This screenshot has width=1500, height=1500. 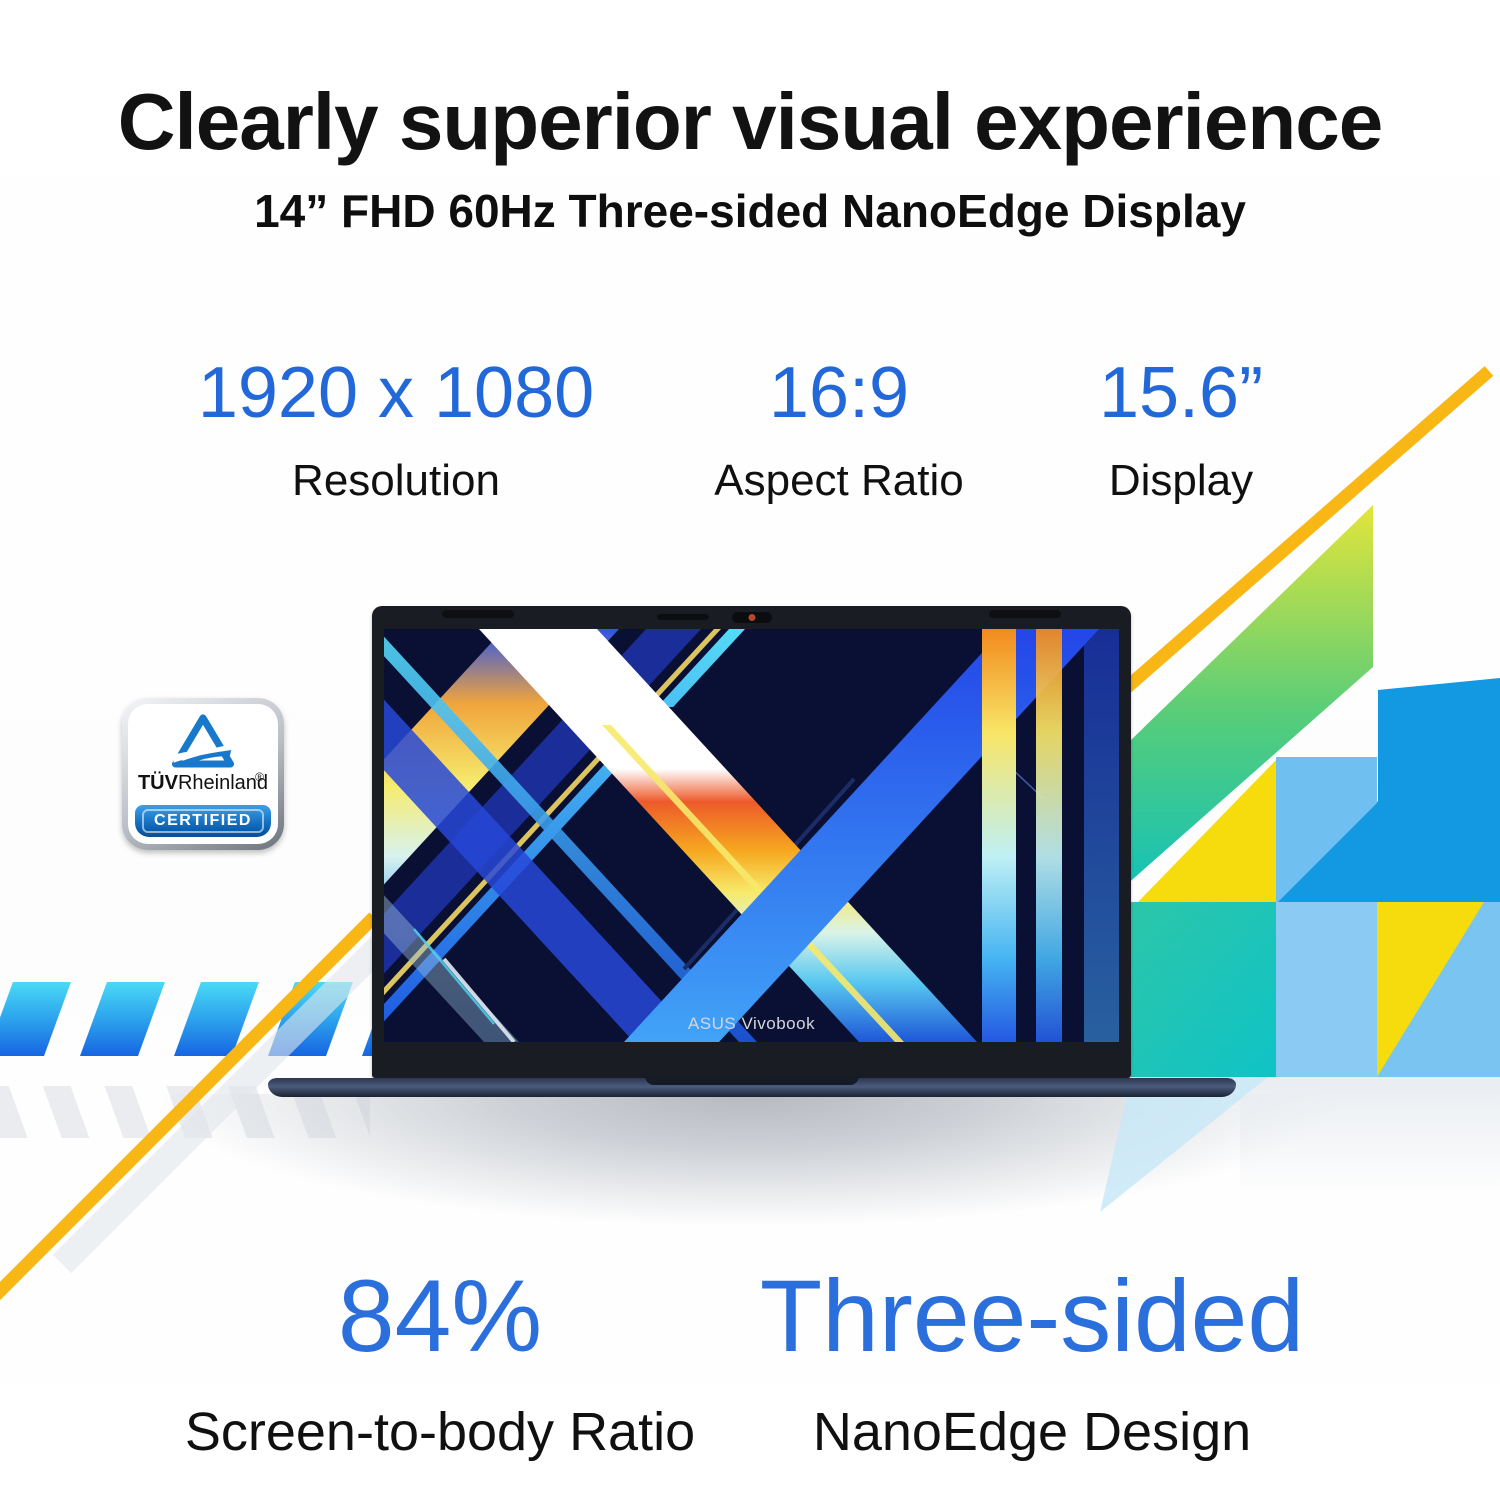 What do you see at coordinates (396, 393) in the screenshot?
I see `spec-resolution-value: 1920 x 1080` at bounding box center [396, 393].